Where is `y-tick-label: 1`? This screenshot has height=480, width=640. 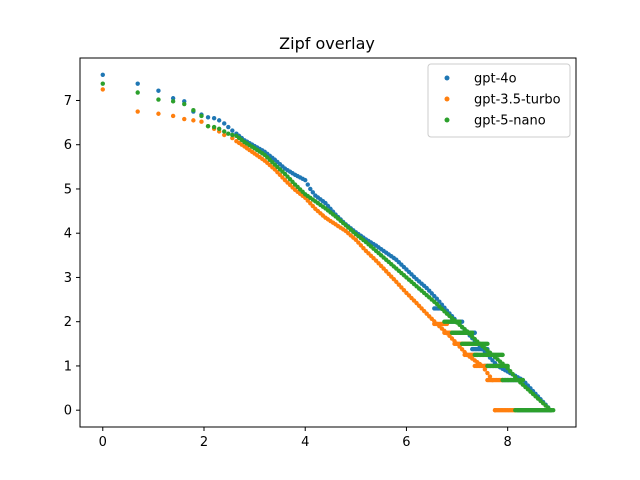 y-tick-label: 1 is located at coordinates (68, 366).